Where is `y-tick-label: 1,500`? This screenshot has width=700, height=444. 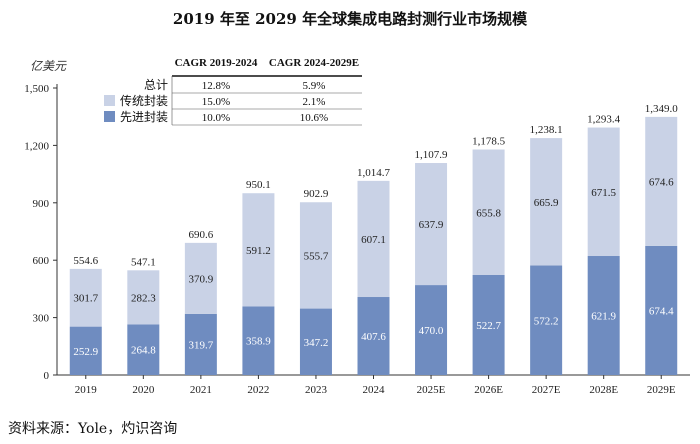 y-tick-label: 1,500 is located at coordinates (36, 89).